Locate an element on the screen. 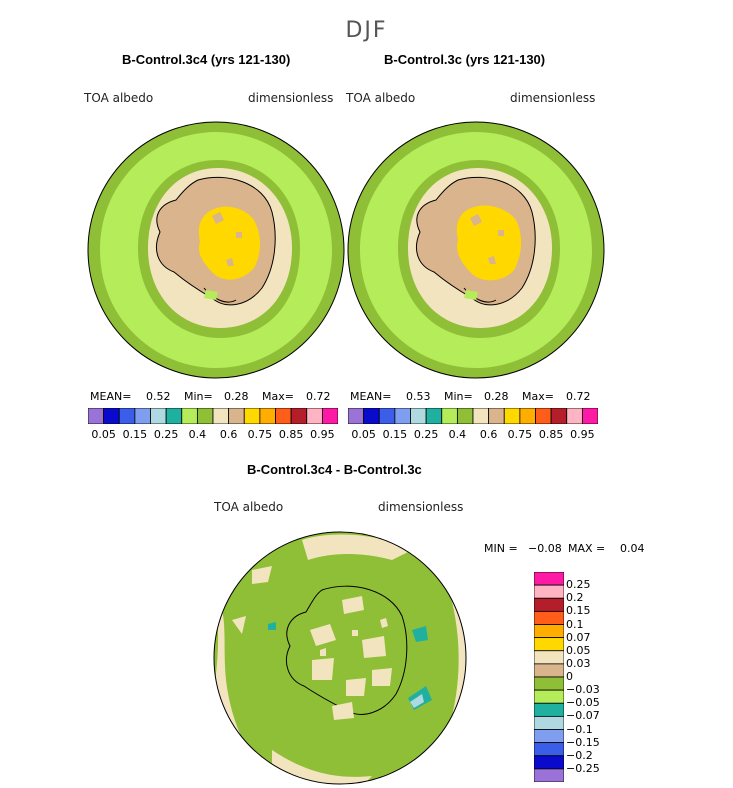 This screenshot has height=788, width=733. right-min-label: Min= is located at coordinates (458, 396).